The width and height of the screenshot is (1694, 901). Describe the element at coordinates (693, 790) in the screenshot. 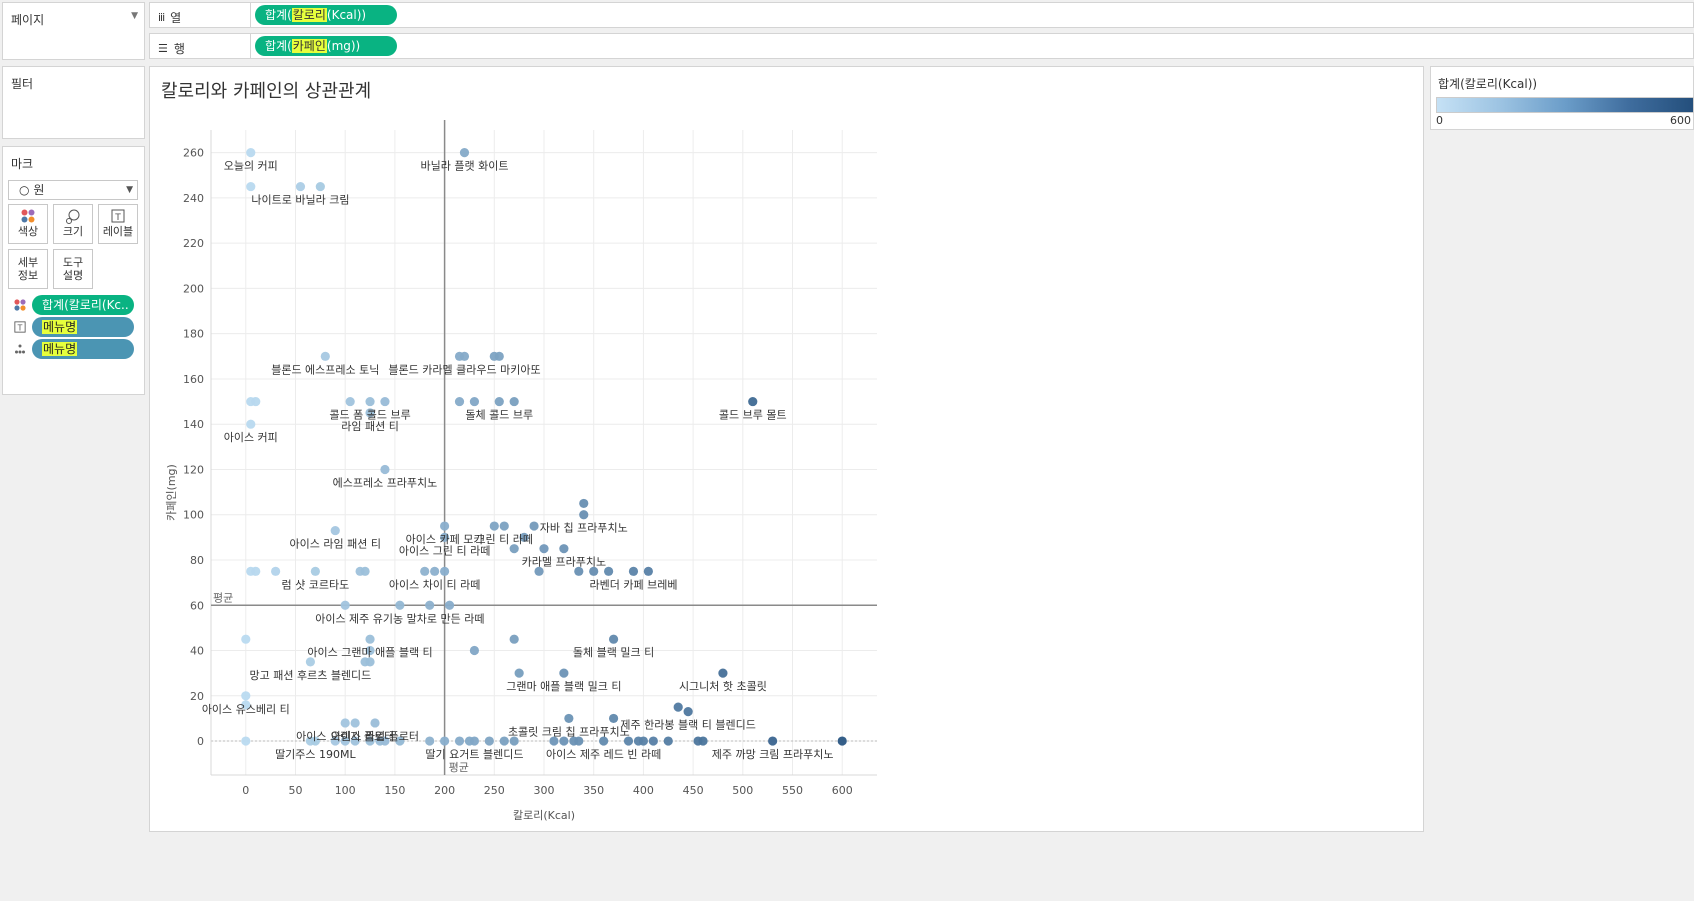

I see `x-tick-label: 450` at that location.